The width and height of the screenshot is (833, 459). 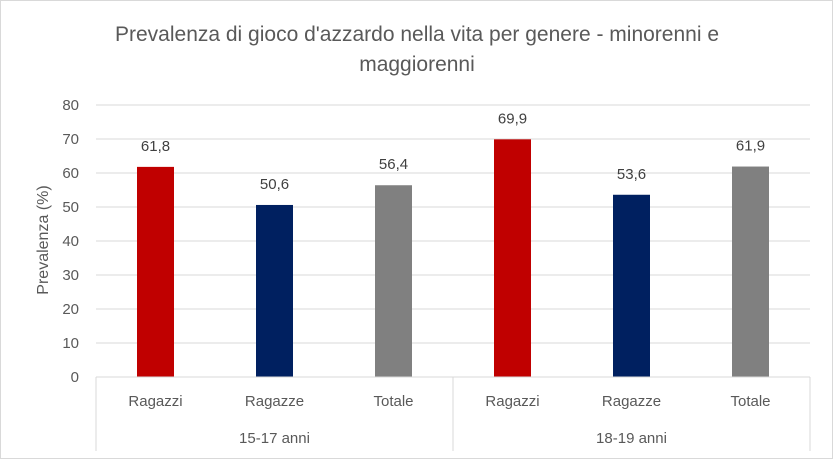 What do you see at coordinates (453, 151) in the screenshot?
I see `data-labels: 61,8 50,6 56,4 69,9 53,6 61,9` at bounding box center [453, 151].